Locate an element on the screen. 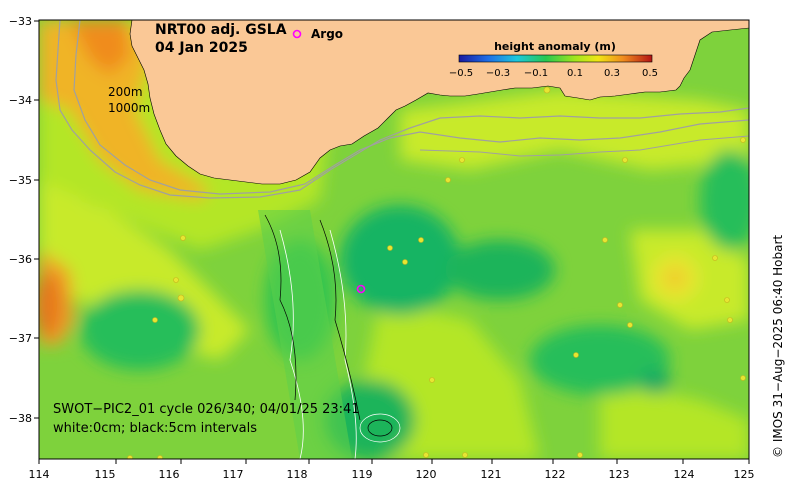  colorbar-tick: −0.5 is located at coordinates (461, 73).